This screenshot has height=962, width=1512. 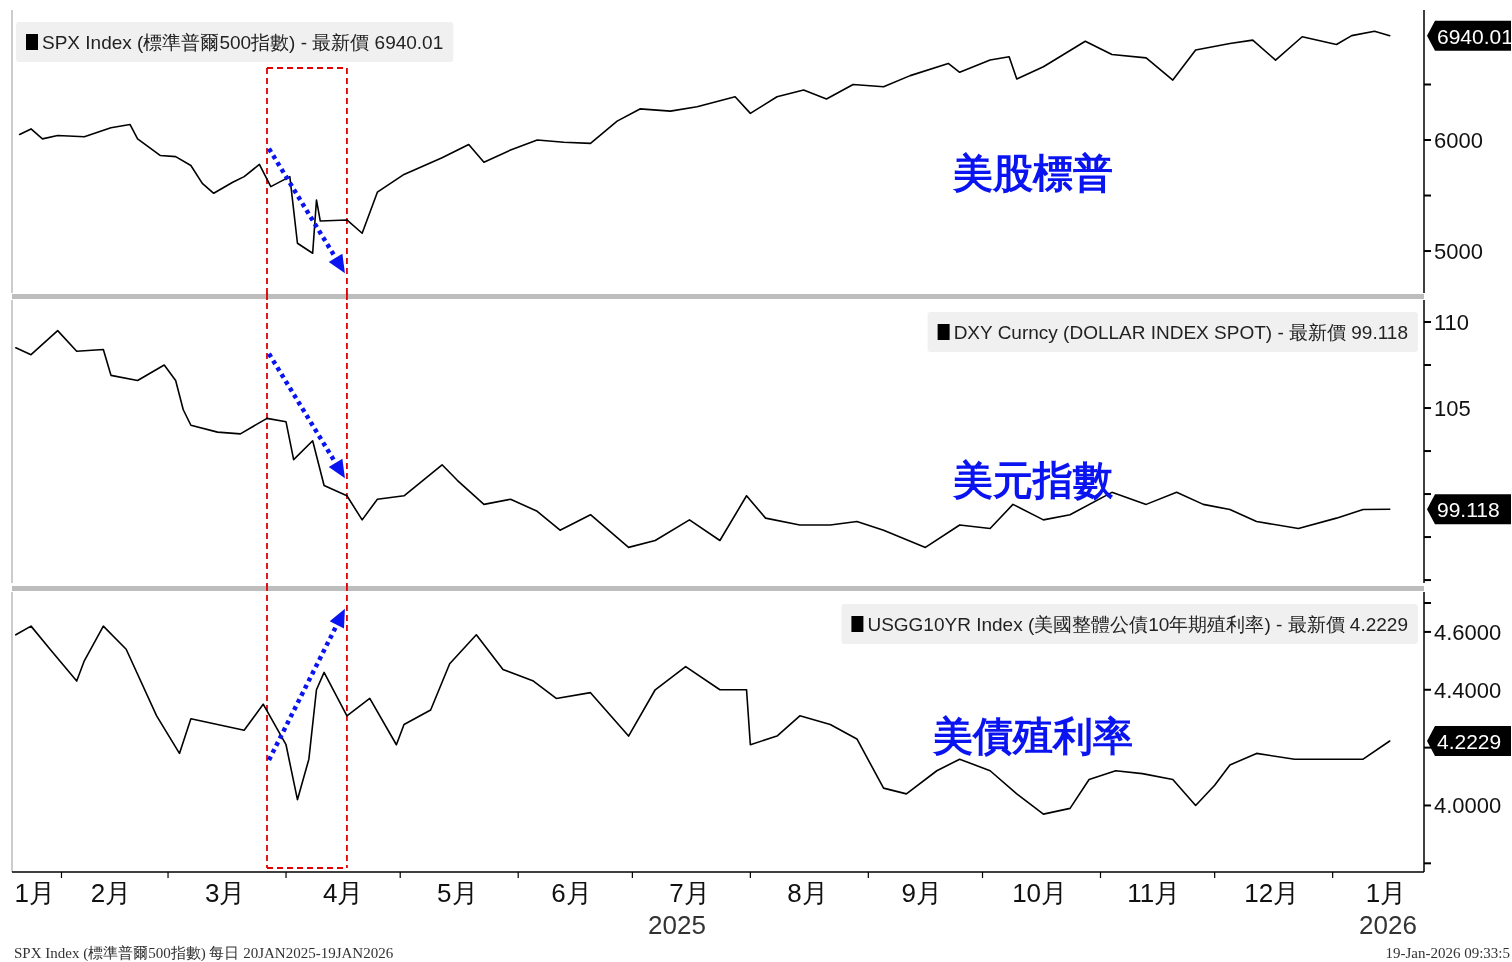 What do you see at coordinates (243, 42) in the screenshot?
I see `legend-label: SPX Index (標準普爾500指數) - 最新價 6940.01` at bounding box center [243, 42].